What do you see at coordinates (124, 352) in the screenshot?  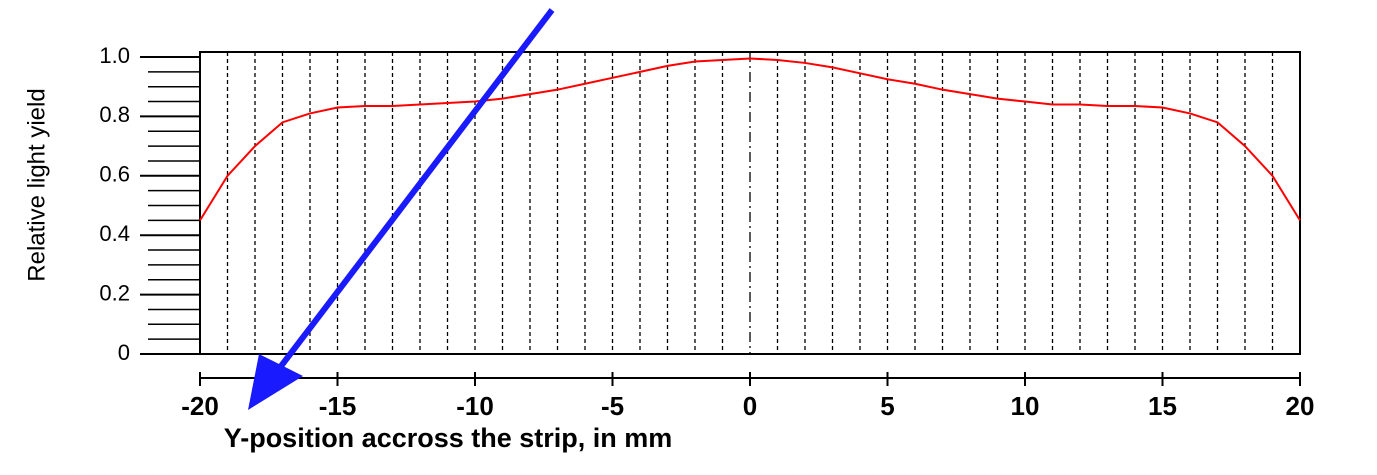 I see `y-tick-label: 0` at bounding box center [124, 352].